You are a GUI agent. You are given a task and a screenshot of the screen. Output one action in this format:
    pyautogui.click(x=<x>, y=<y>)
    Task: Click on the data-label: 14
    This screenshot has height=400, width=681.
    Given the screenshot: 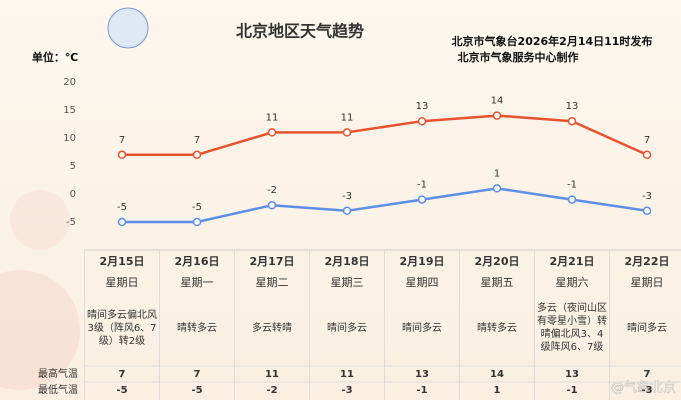 What is the action you would take?
    pyautogui.click(x=497, y=101)
    